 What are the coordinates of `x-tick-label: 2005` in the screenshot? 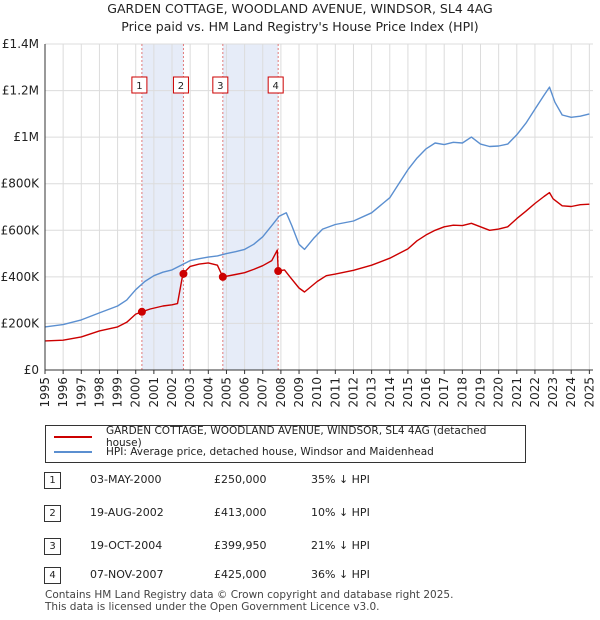 It's located at (226, 392).